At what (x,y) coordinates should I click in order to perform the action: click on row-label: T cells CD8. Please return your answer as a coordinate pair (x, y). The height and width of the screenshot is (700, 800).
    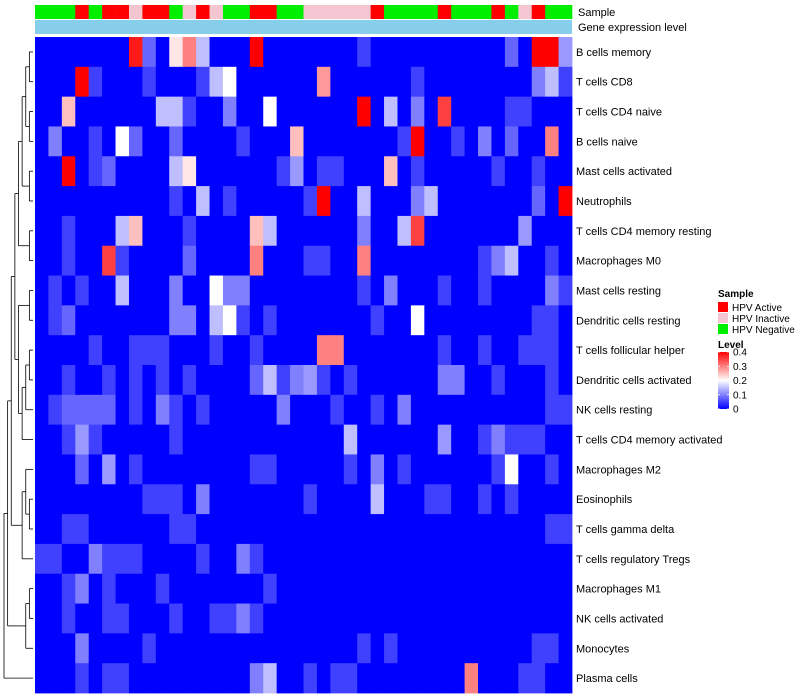
    Looking at the image, I should click on (604, 83).